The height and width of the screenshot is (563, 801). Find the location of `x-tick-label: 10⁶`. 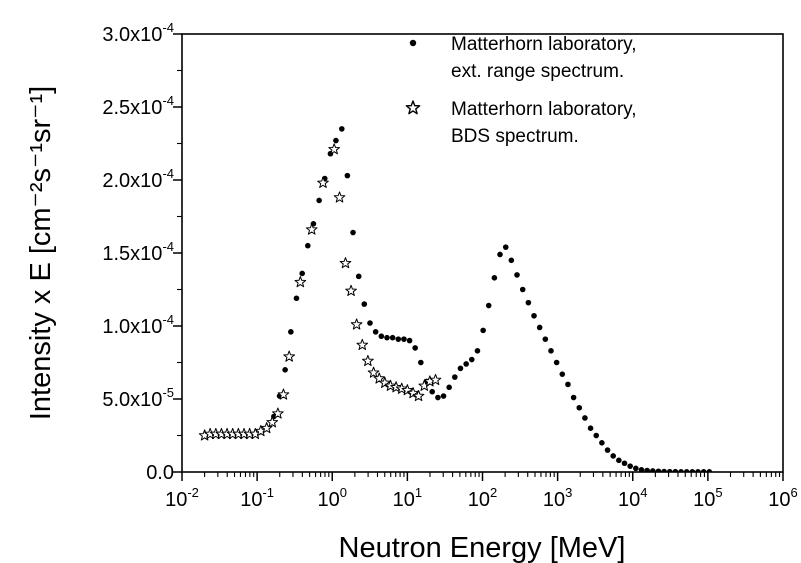

x-tick-label: 10⁶ is located at coordinates (782, 498).